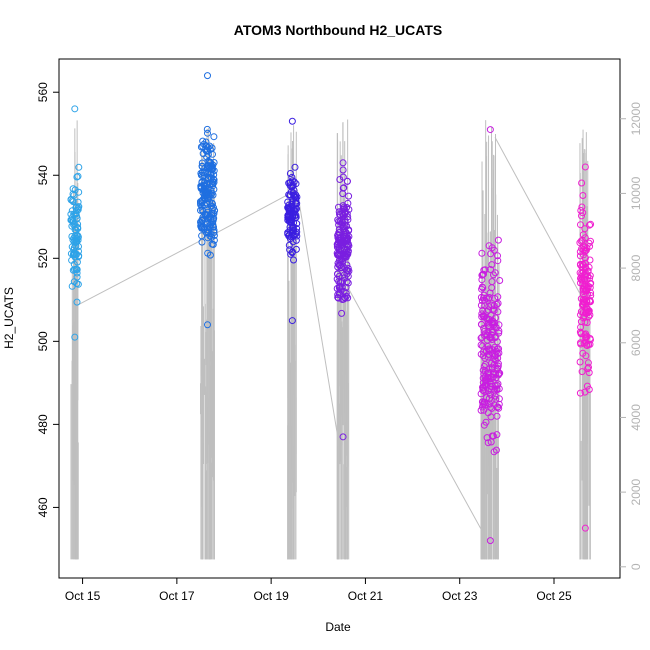 The image size is (650, 650). I want to click on y2-tick-label: 6000, so click(636, 342).